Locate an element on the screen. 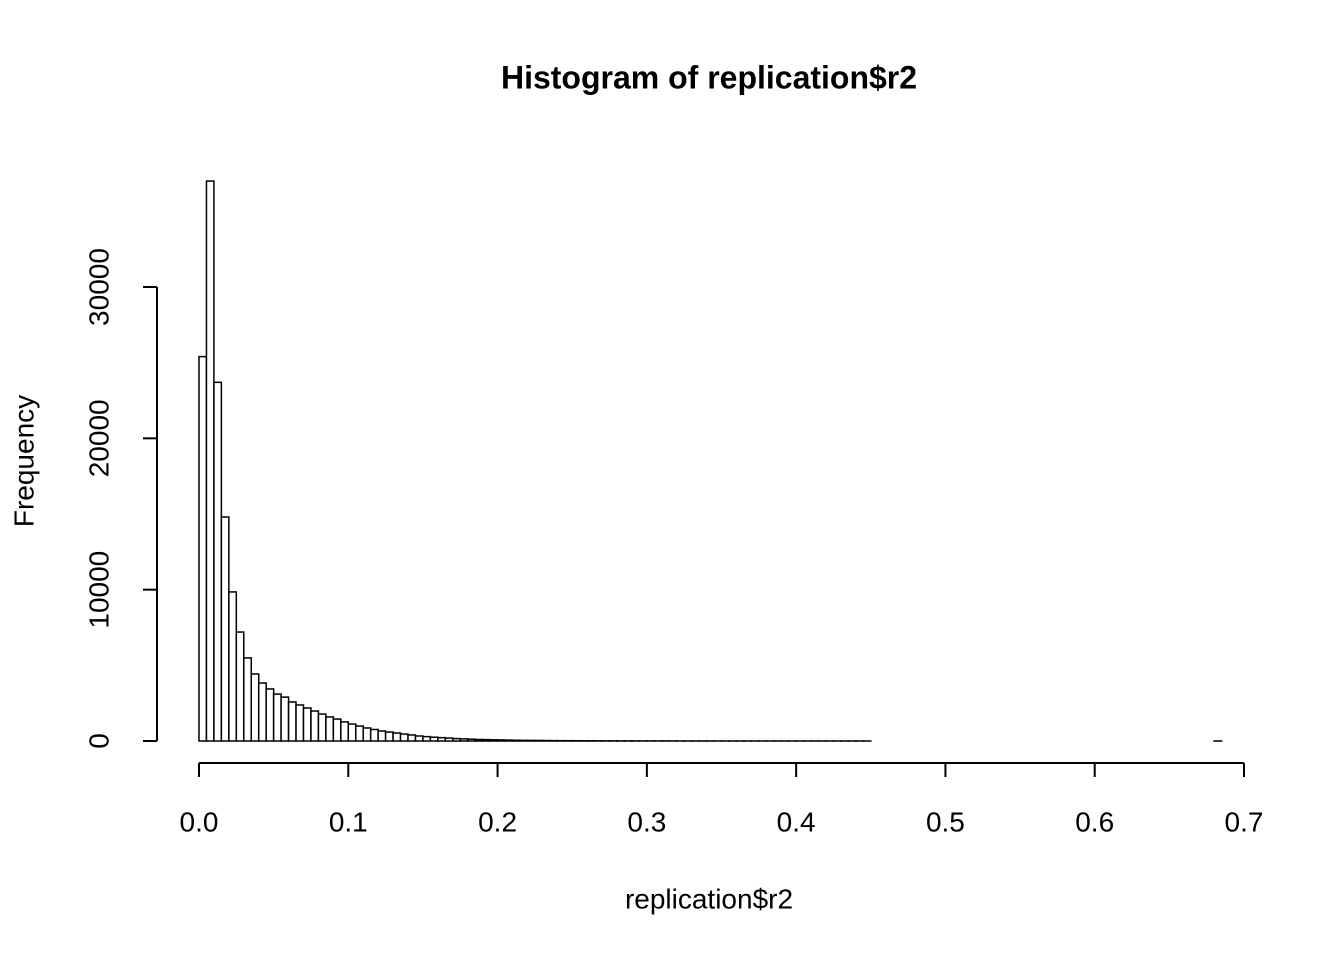 The image size is (1344, 960). x-tick-label: 0.7 is located at coordinates (1244, 821).